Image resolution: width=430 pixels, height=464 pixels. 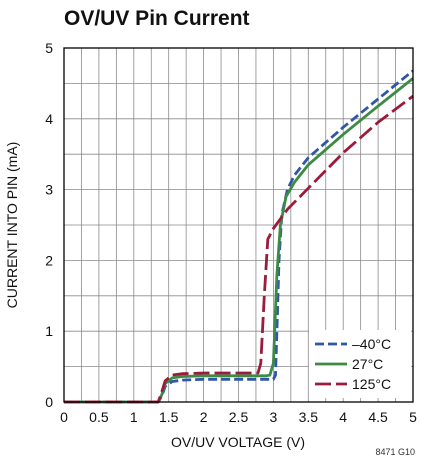 What do you see at coordinates (157, 18) in the screenshot?
I see `chart-title: OV/UV Pin Current` at bounding box center [157, 18].